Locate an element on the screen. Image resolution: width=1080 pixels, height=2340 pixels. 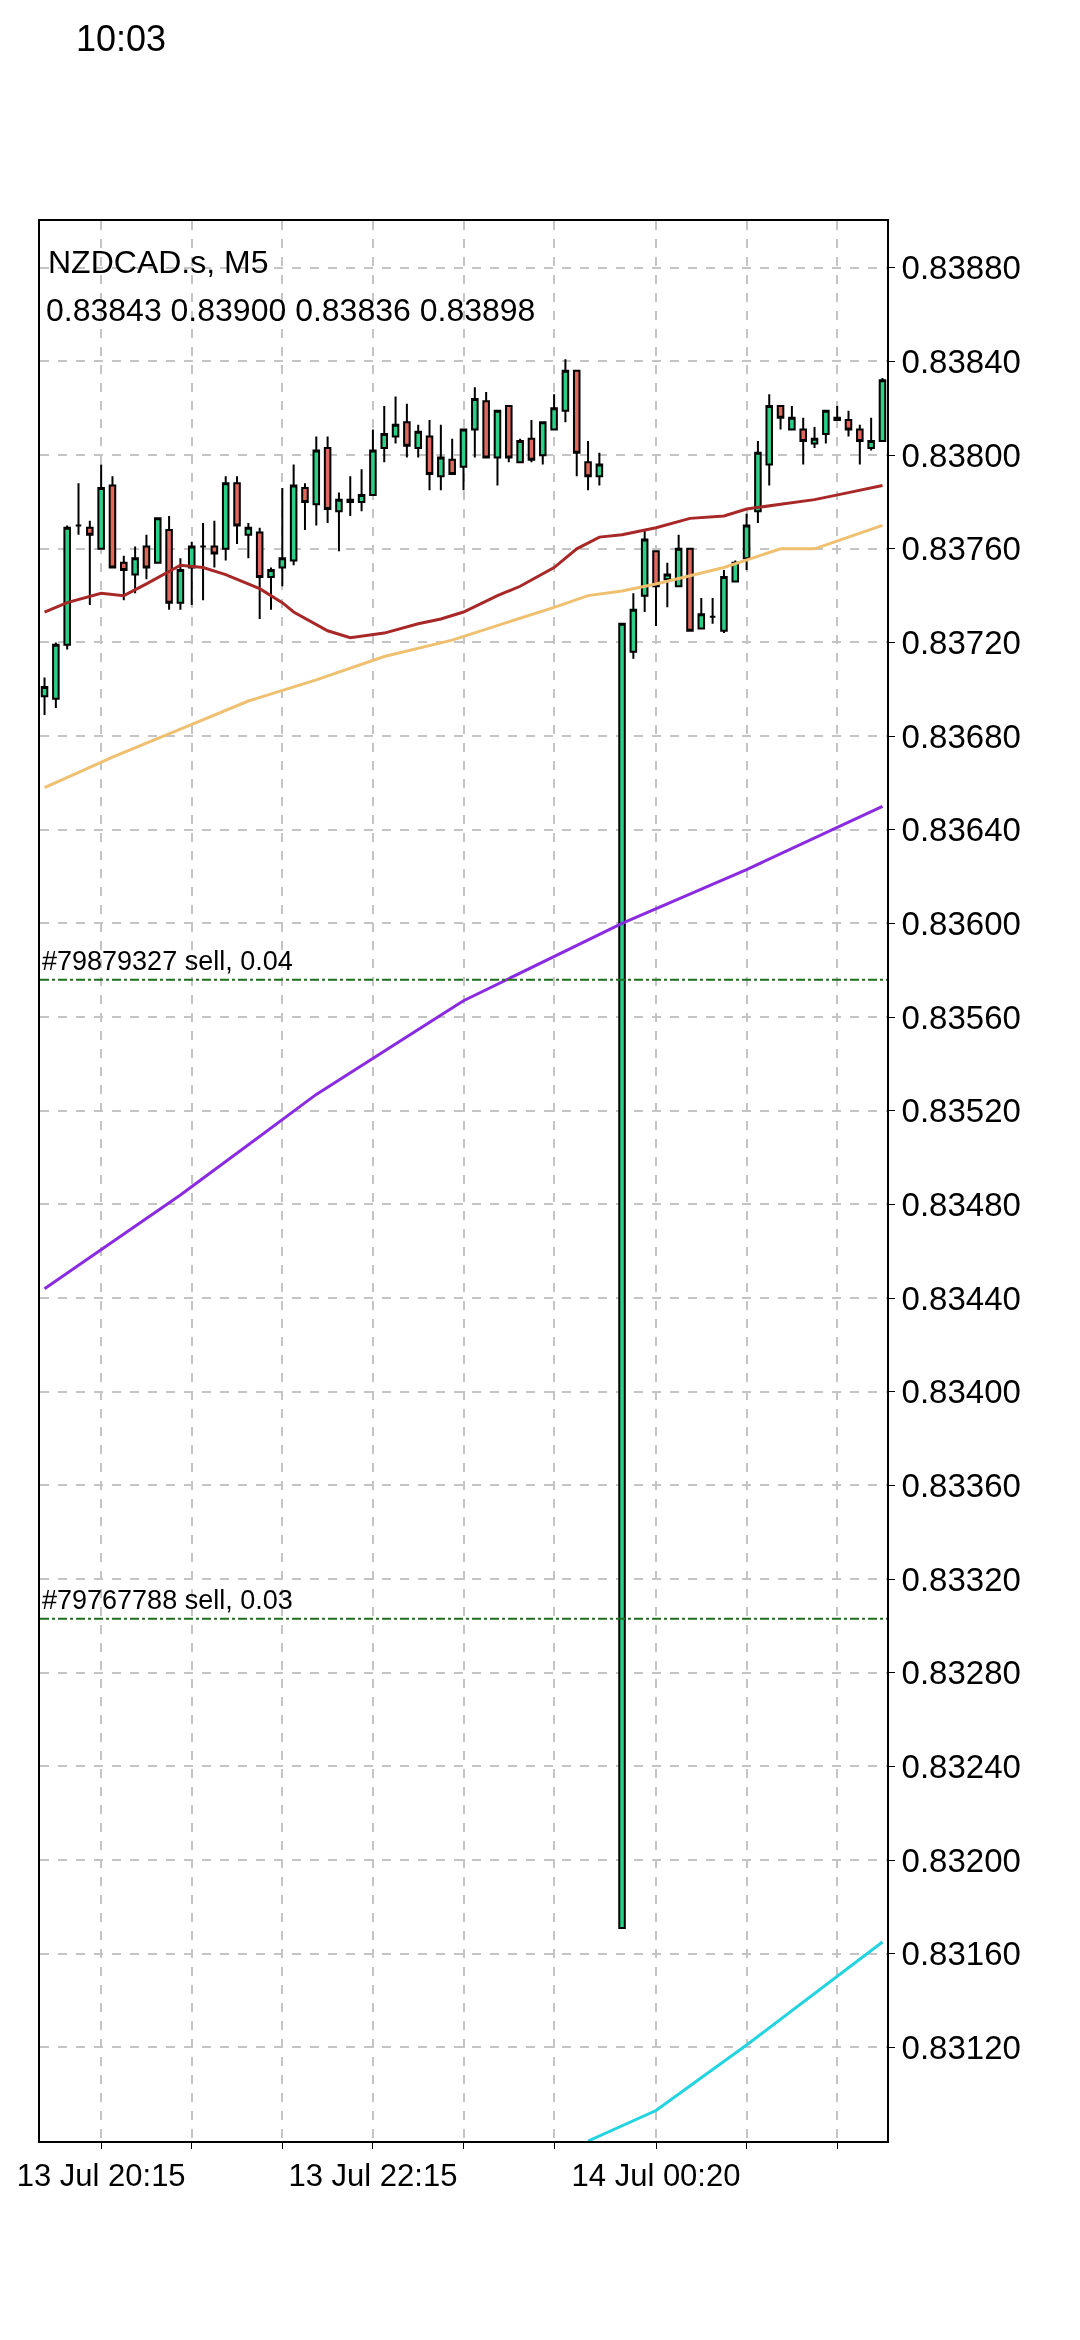
ref-line-label: #79879327 sell, 0.04 is located at coordinates (167, 961).